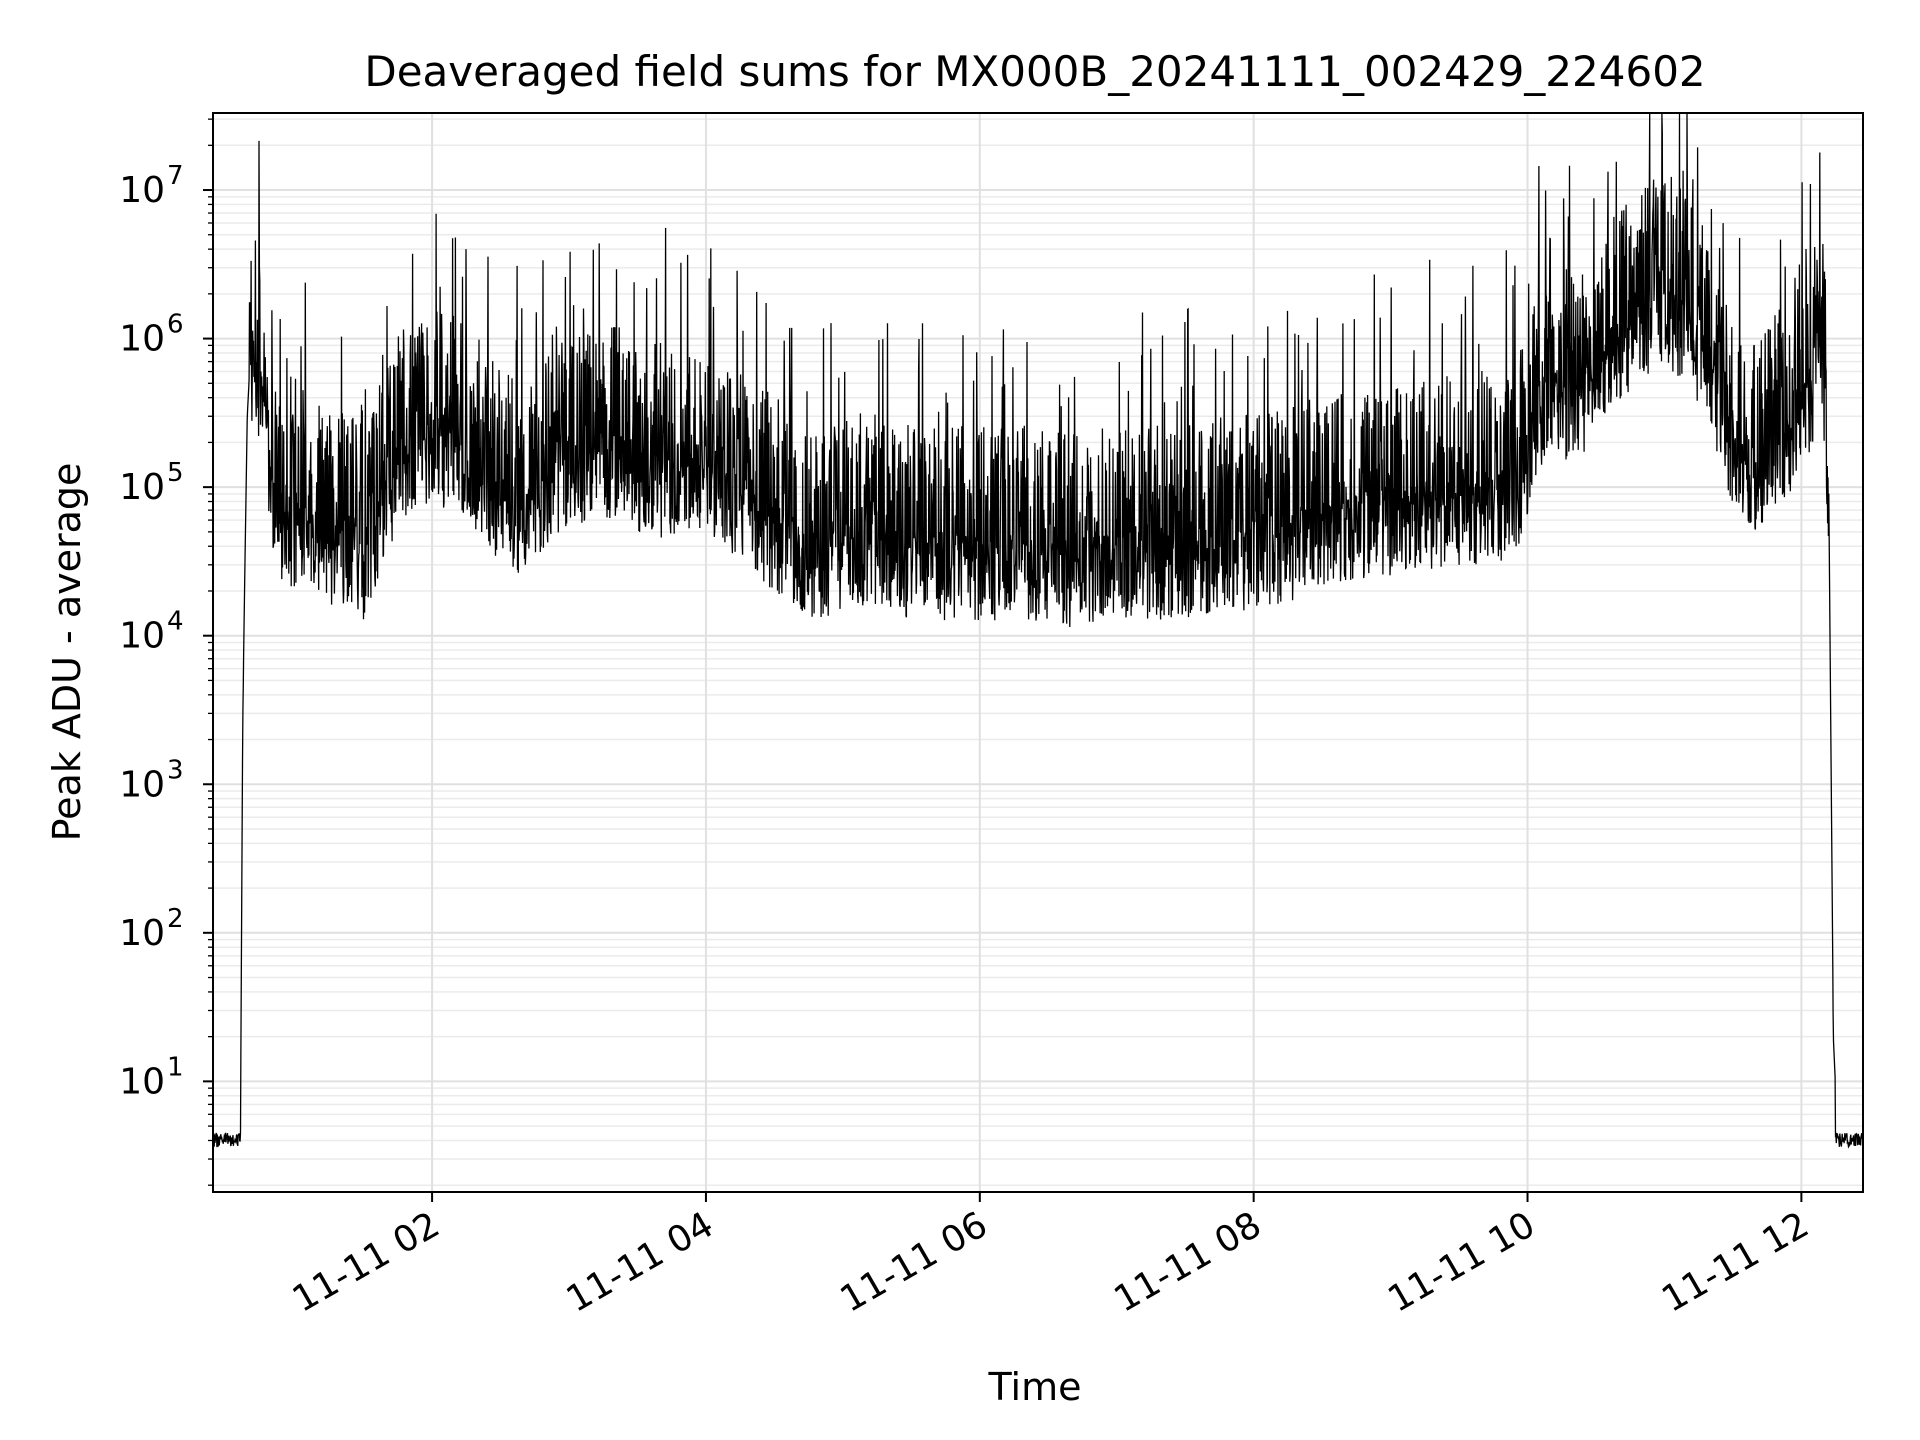 The width and height of the screenshot is (1920, 1440). What do you see at coordinates (175, 176) in the screenshot?
I see `y-tick-exponent: 7` at bounding box center [175, 176].